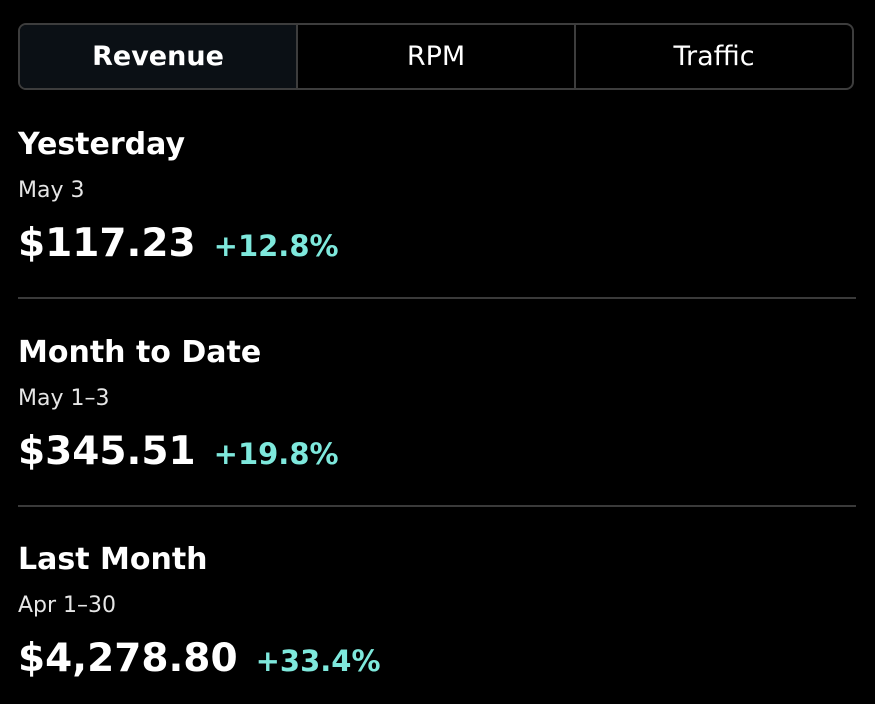 The image size is (875, 704). What do you see at coordinates (107, 451) in the screenshot?
I see `revenue-amount: $345.51` at bounding box center [107, 451].